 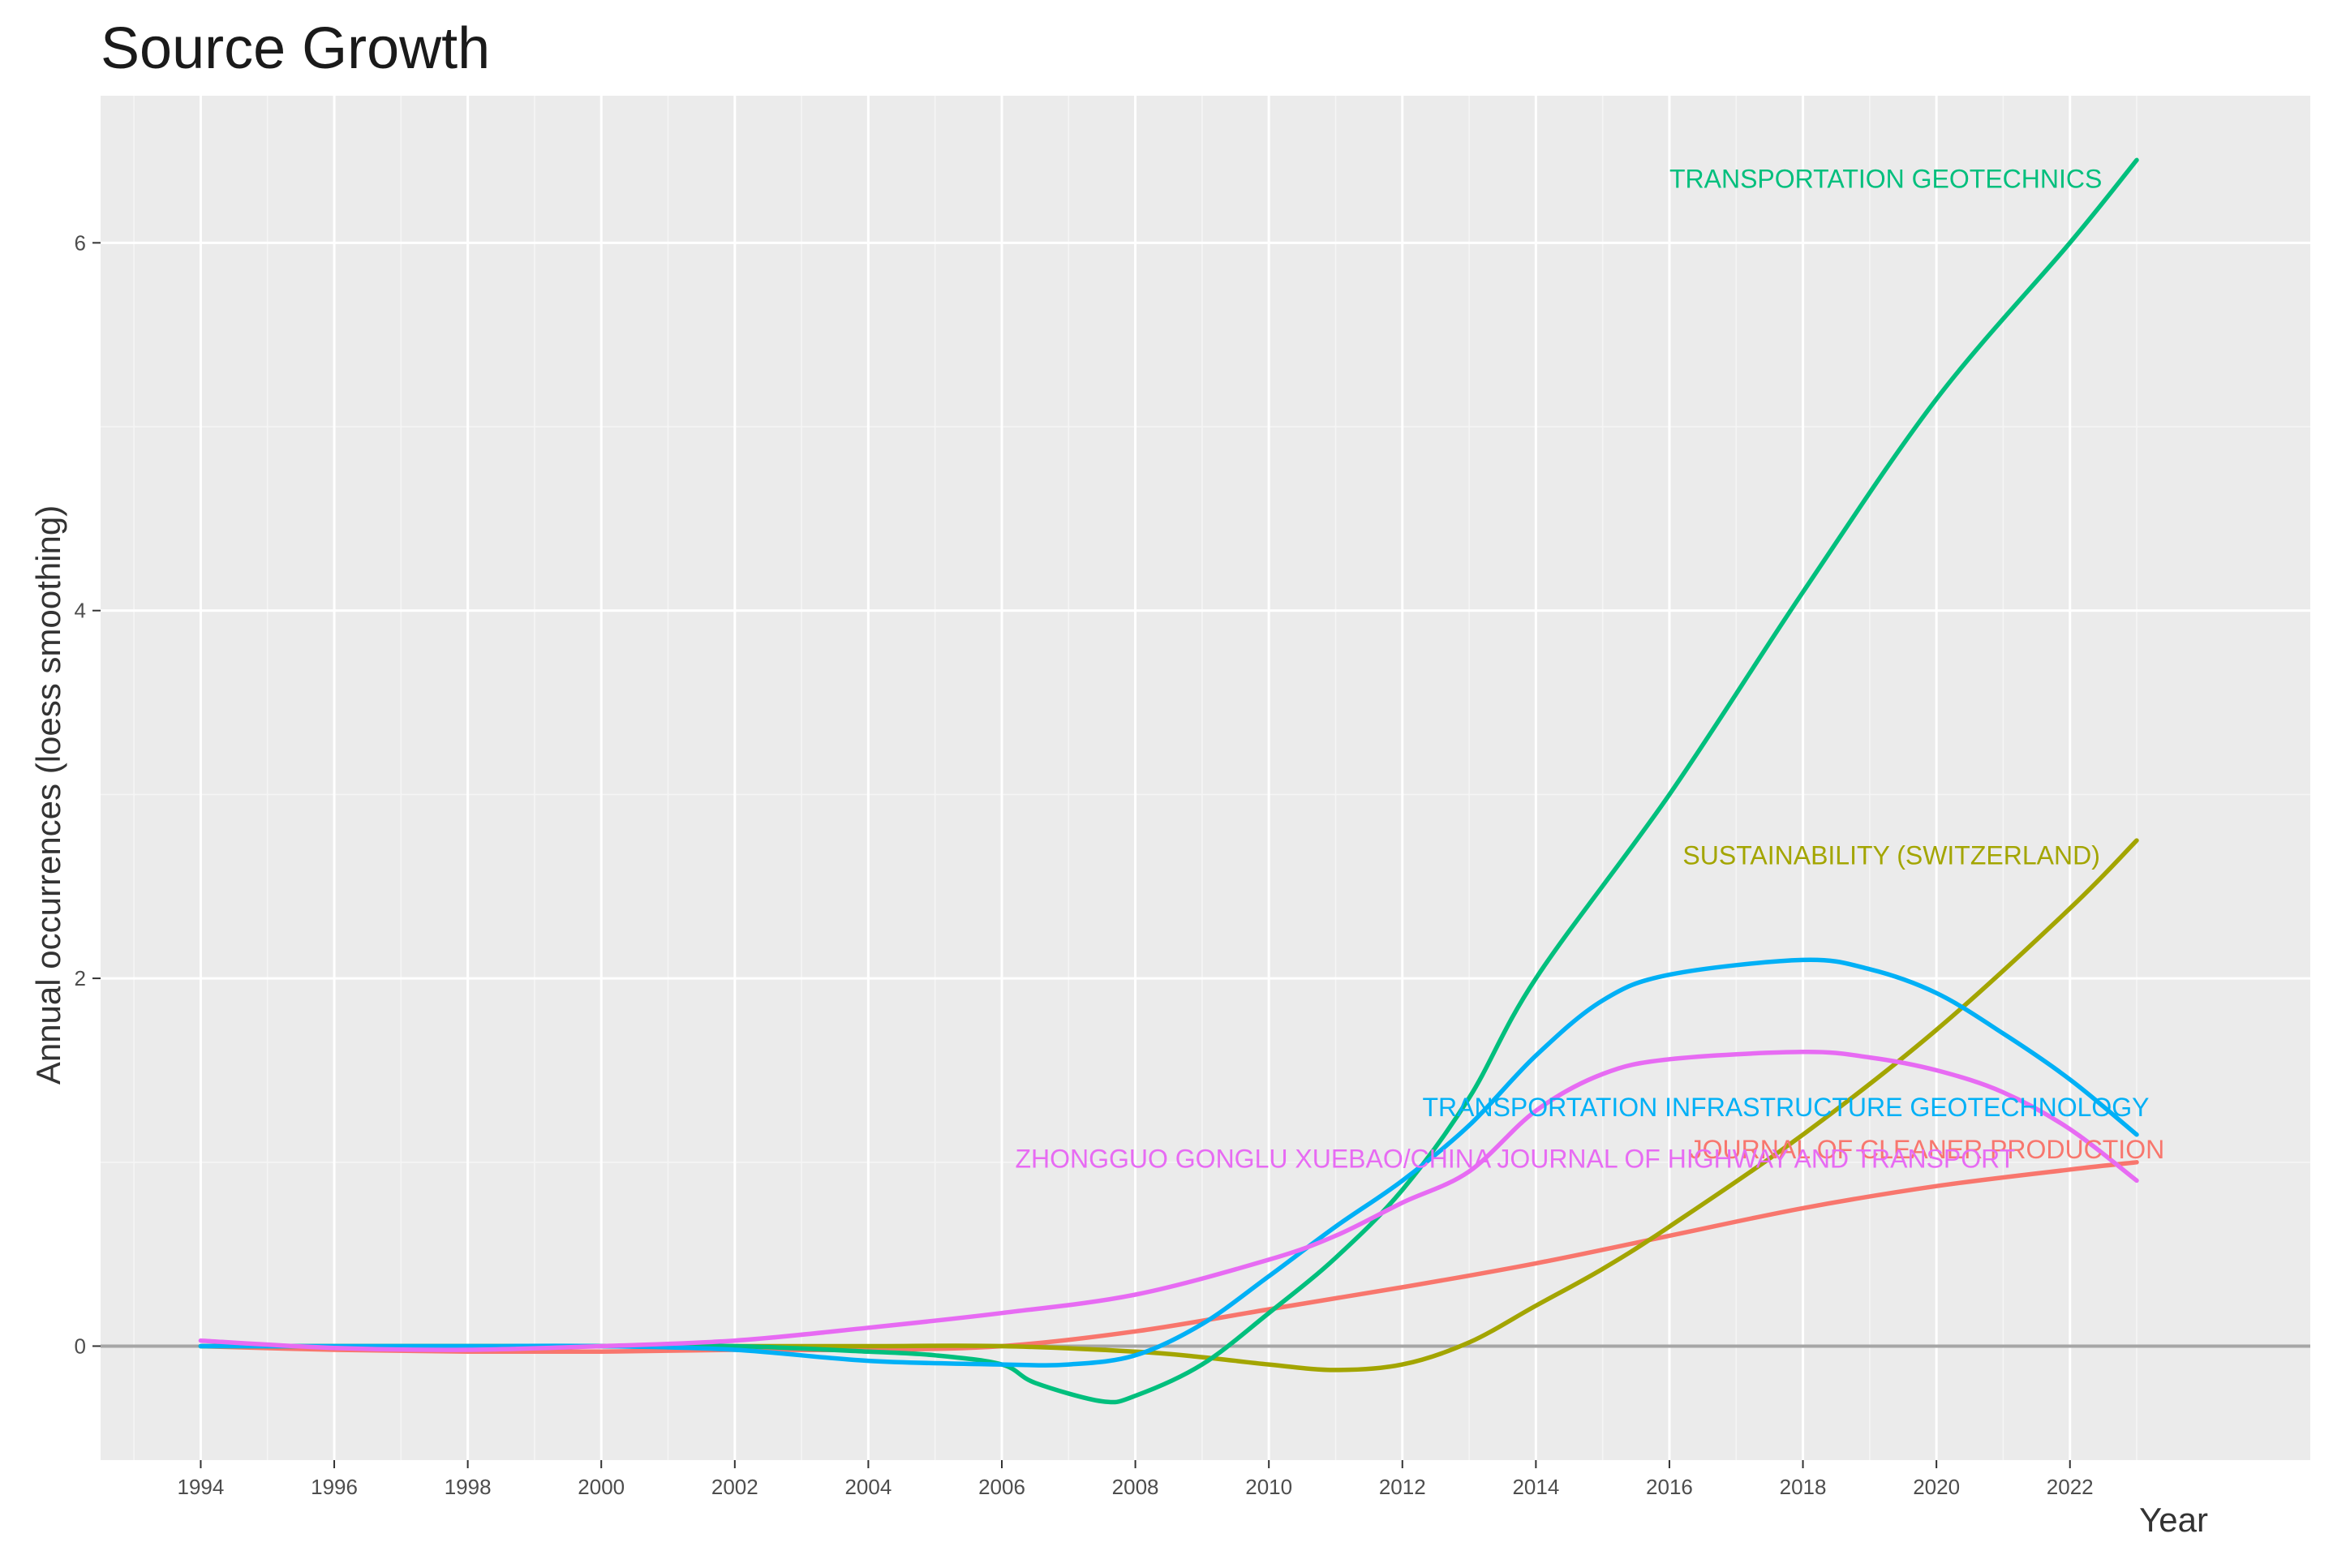 What do you see at coordinates (48, 795) in the screenshot?
I see `y-axis-title: Annual occurrences (loess smoothing)` at bounding box center [48, 795].